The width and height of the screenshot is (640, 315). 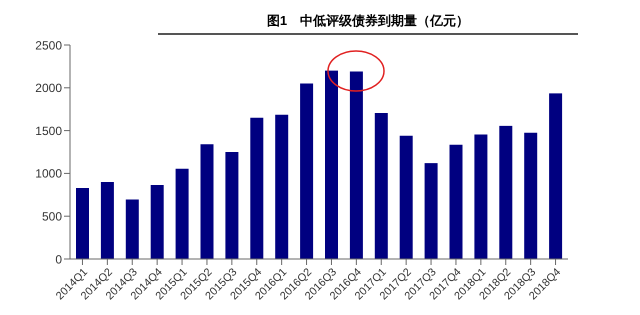 I want to click on y-tick-label: 1000, so click(x=48, y=173).